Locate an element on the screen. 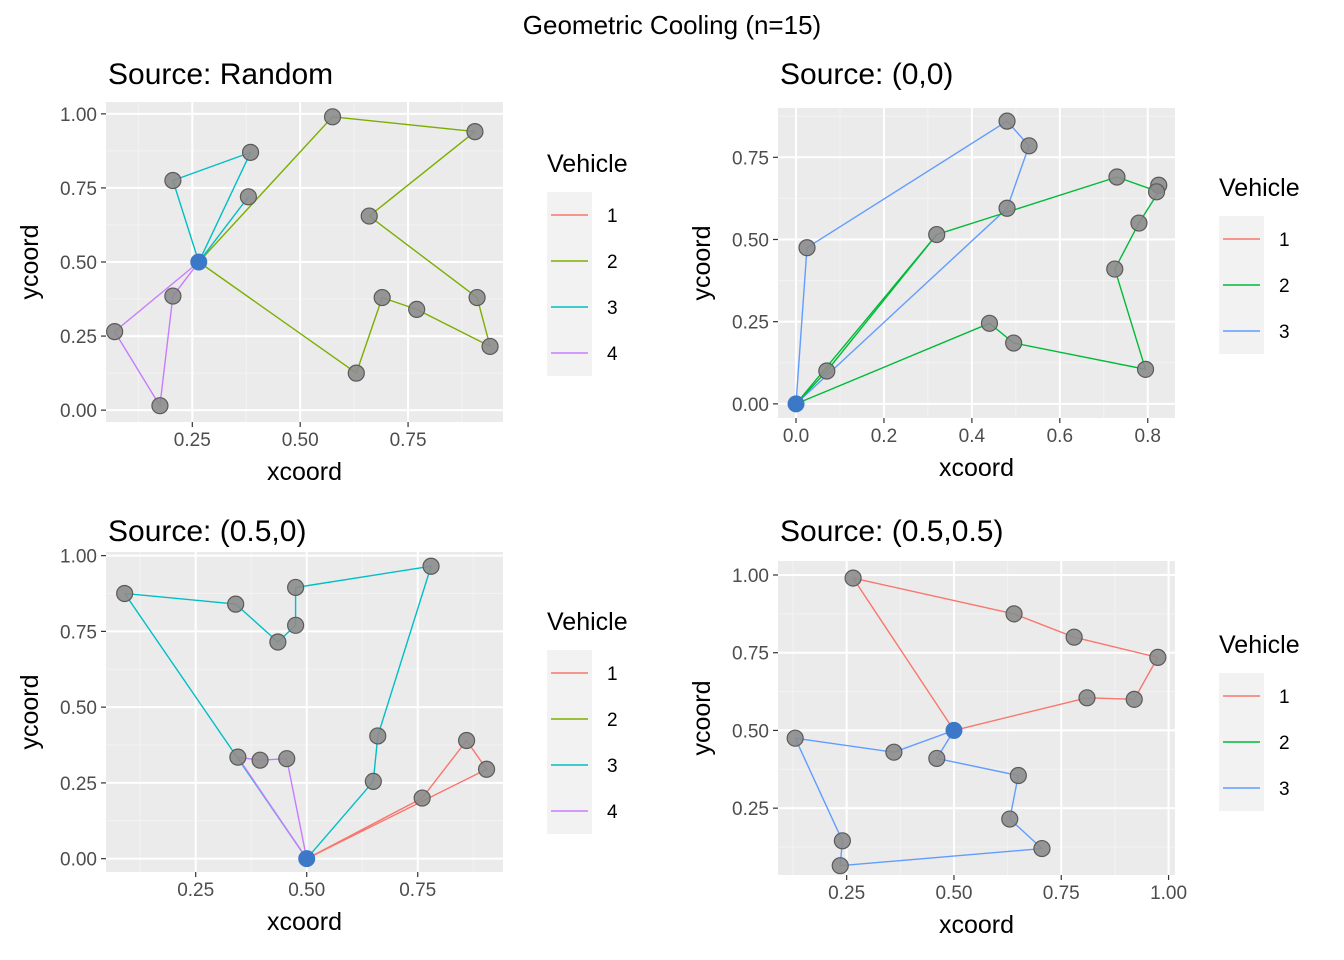 The width and height of the screenshot is (1344, 960). legend-label-4: 4 is located at coordinates (612, 354).